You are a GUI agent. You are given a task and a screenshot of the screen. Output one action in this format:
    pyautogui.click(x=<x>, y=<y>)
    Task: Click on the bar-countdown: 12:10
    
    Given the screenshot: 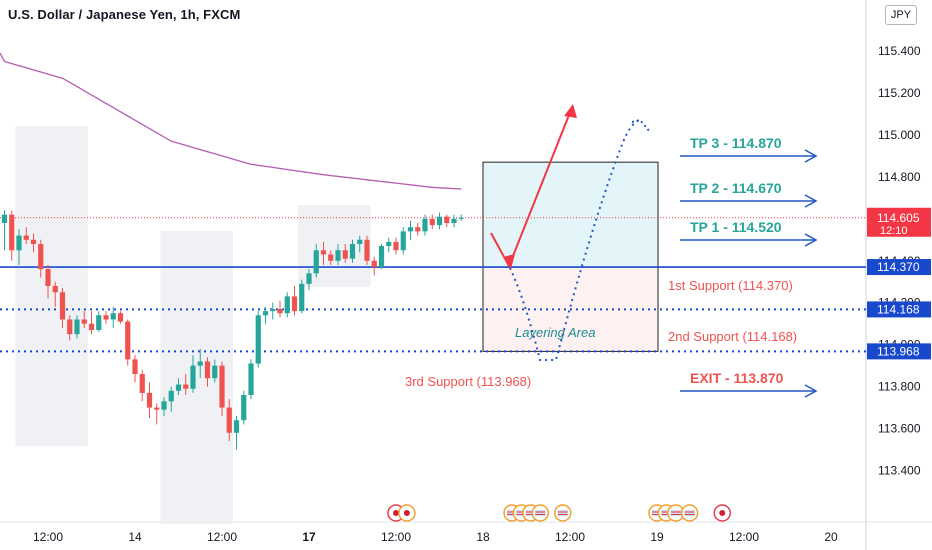 What is the action you would take?
    pyautogui.click(x=894, y=231)
    